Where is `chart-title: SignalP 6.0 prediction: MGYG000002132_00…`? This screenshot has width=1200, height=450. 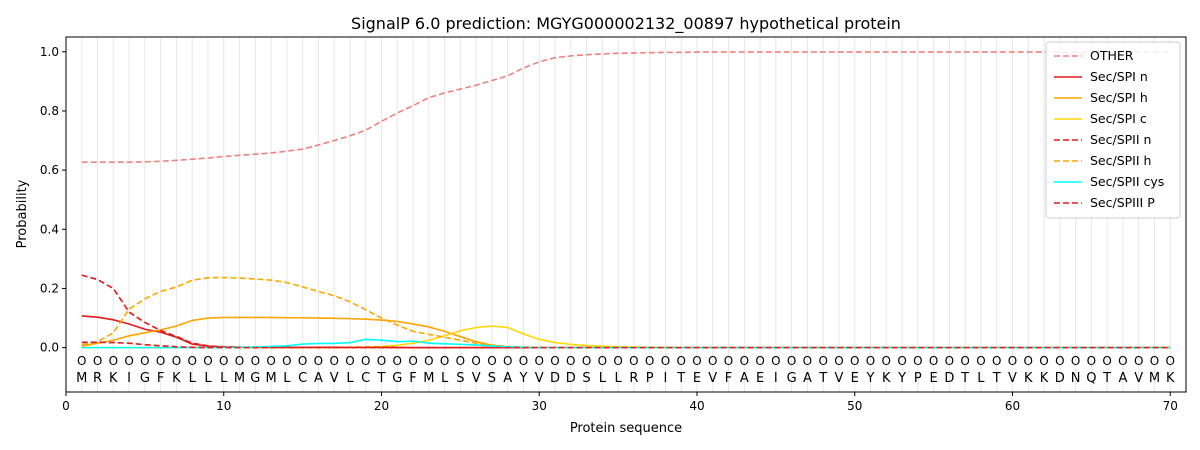 chart-title: SignalP 6.0 prediction: MGYG000002132_00… is located at coordinates (626, 24).